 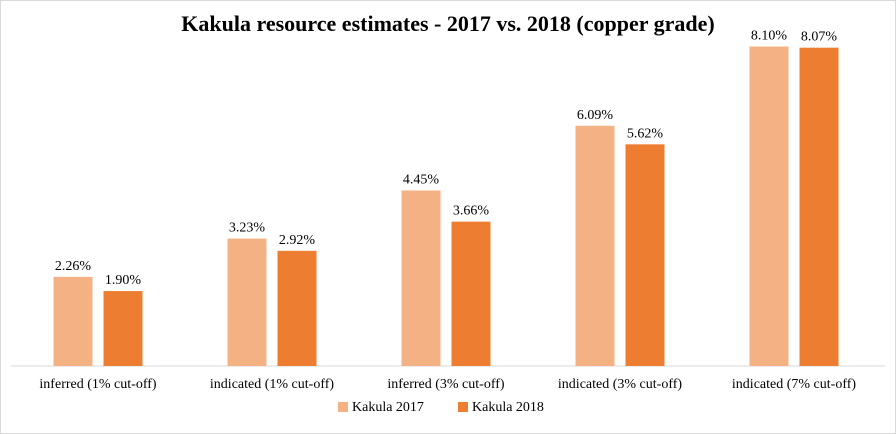 I want to click on legend-label: Kakula 2018, so click(x=508, y=407).